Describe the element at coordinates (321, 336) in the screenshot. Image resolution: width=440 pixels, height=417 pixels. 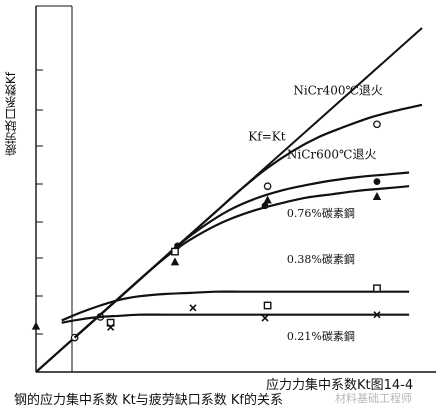
I see `series-6-label: 0.21%碳素鋼` at that location.